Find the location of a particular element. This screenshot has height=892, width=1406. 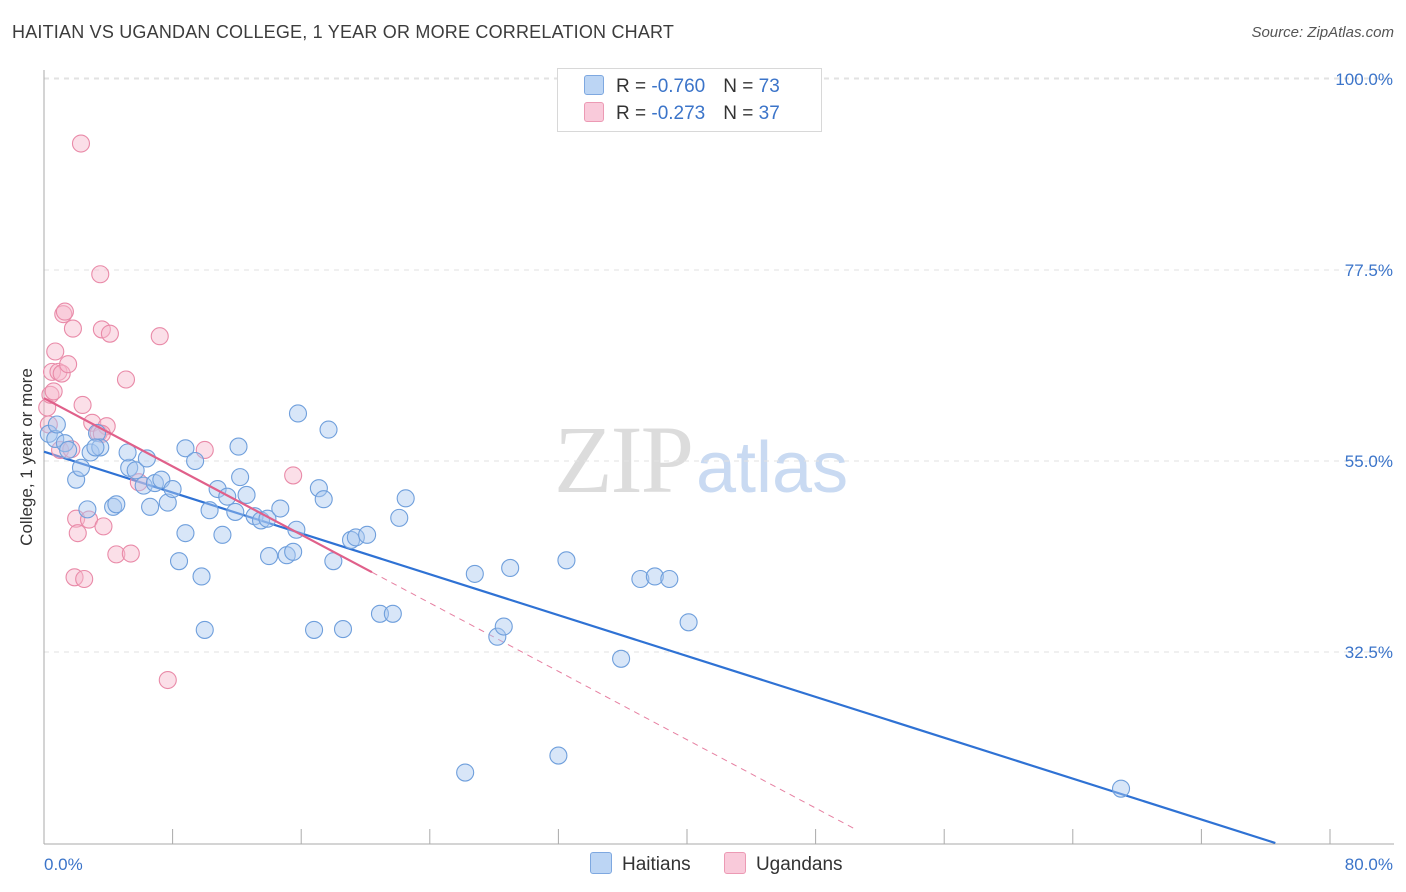

x-tick-label: 80.0% is located at coordinates (1369, 864).